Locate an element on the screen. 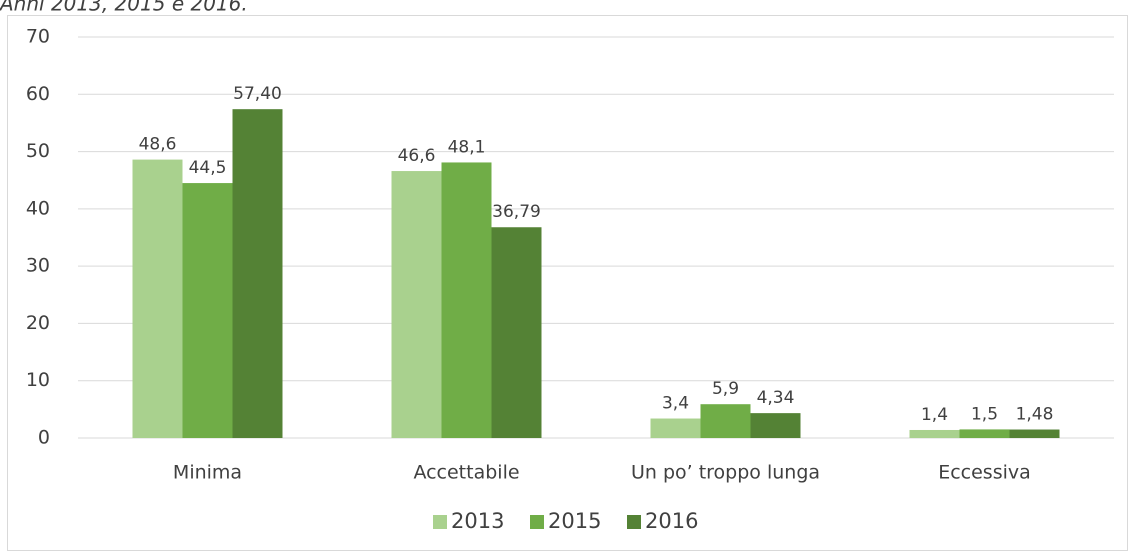  legend-label: 2016 is located at coordinates (671, 521).